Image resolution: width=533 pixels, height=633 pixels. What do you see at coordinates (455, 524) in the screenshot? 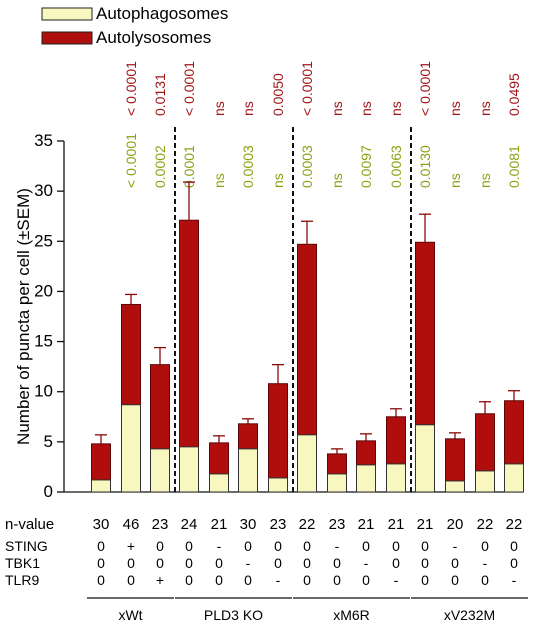
I see `n-value: 20` at bounding box center [455, 524].